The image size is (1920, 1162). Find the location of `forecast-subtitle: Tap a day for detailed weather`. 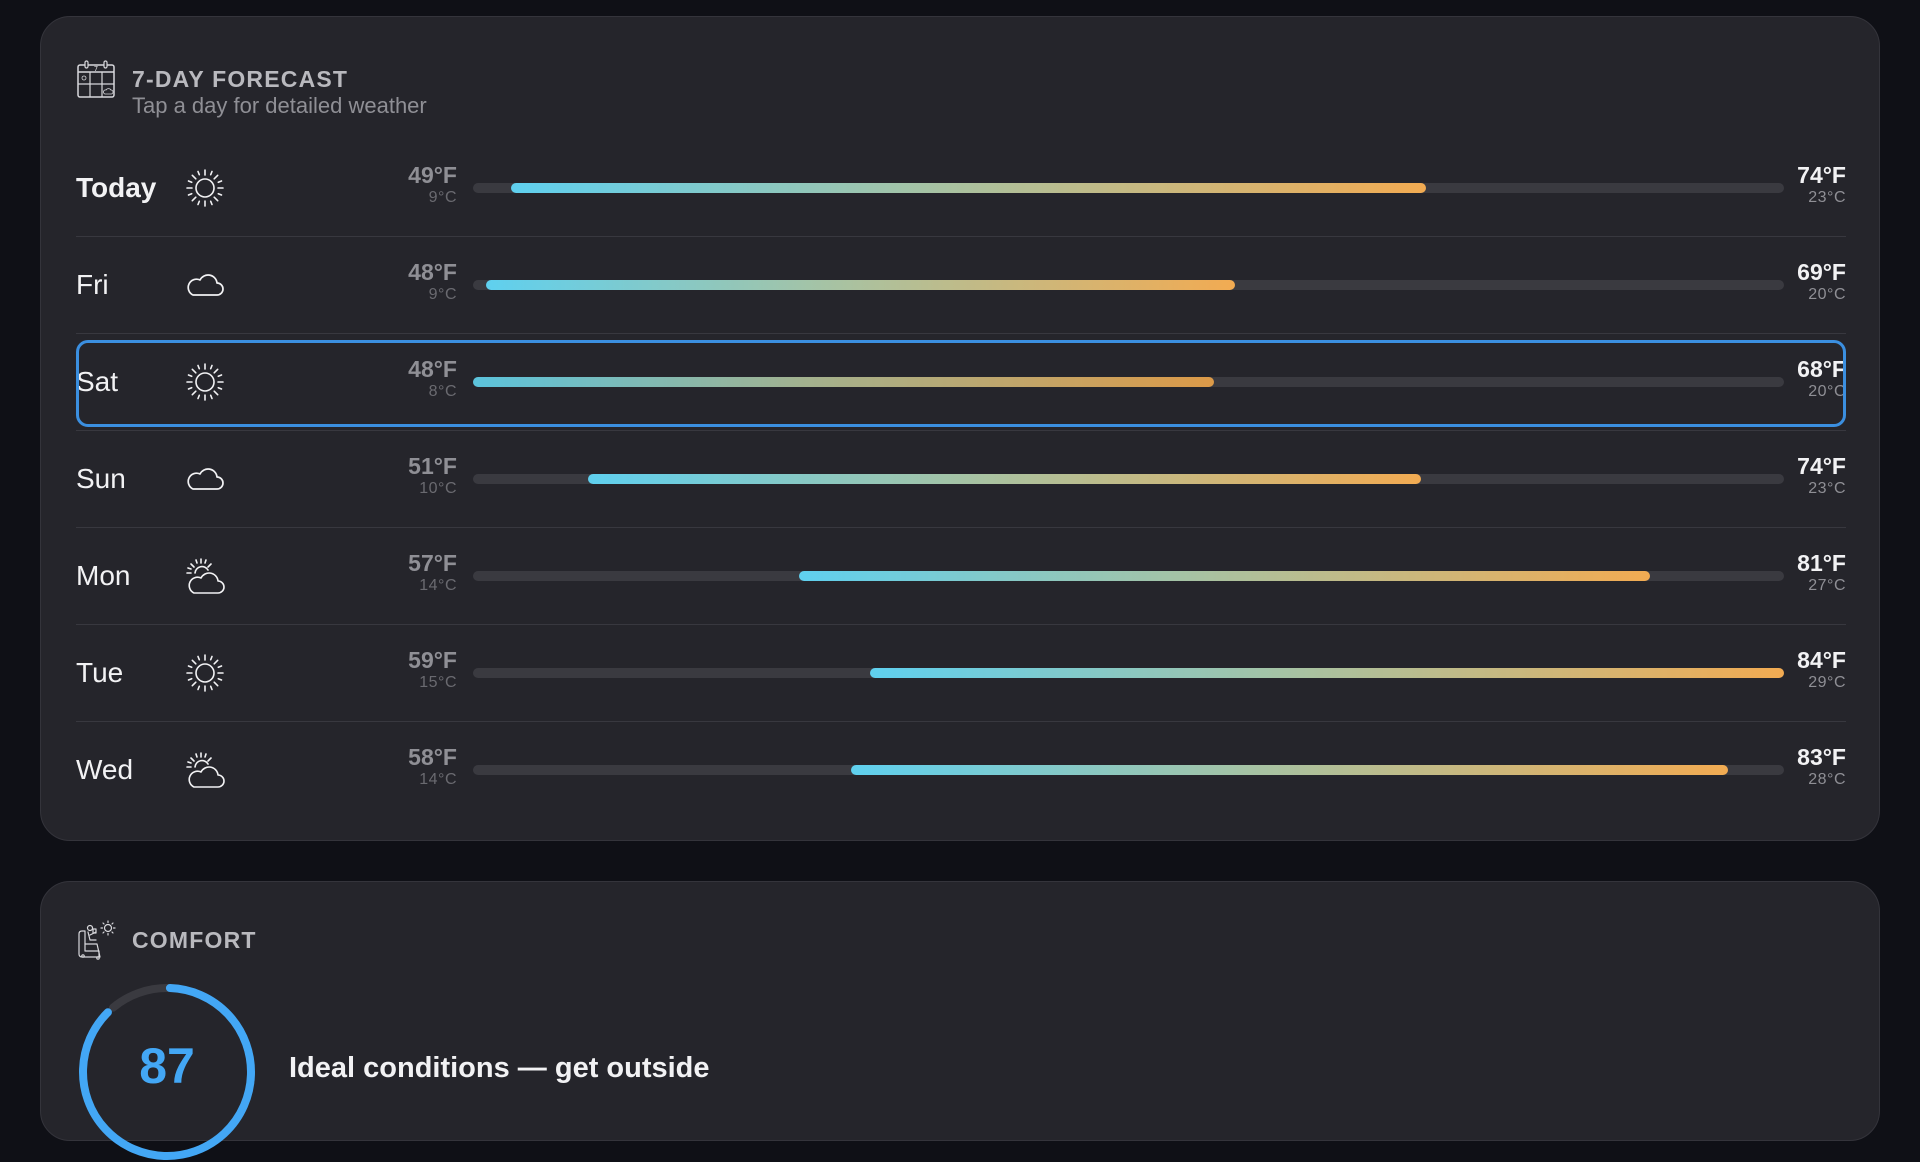

forecast-subtitle: Tap a day for detailed weather is located at coordinates (279, 105).